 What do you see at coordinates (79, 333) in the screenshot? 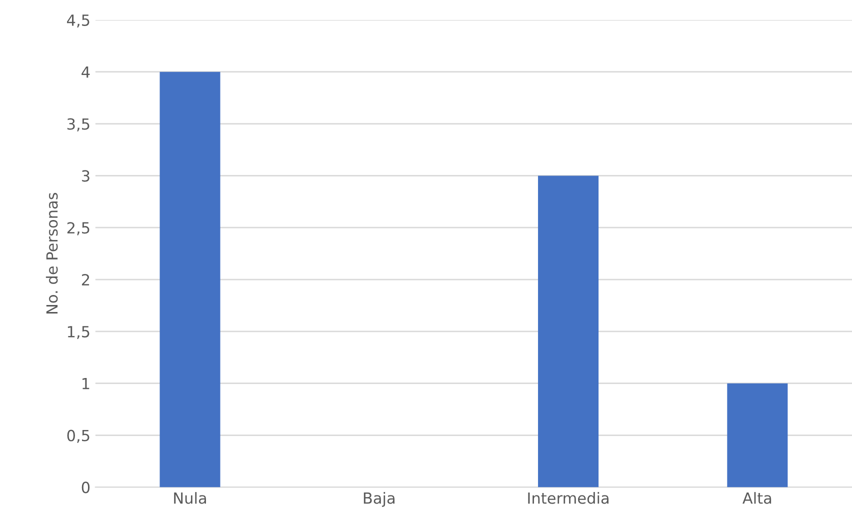
I see `y-tick-label: 1,5` at bounding box center [79, 333].